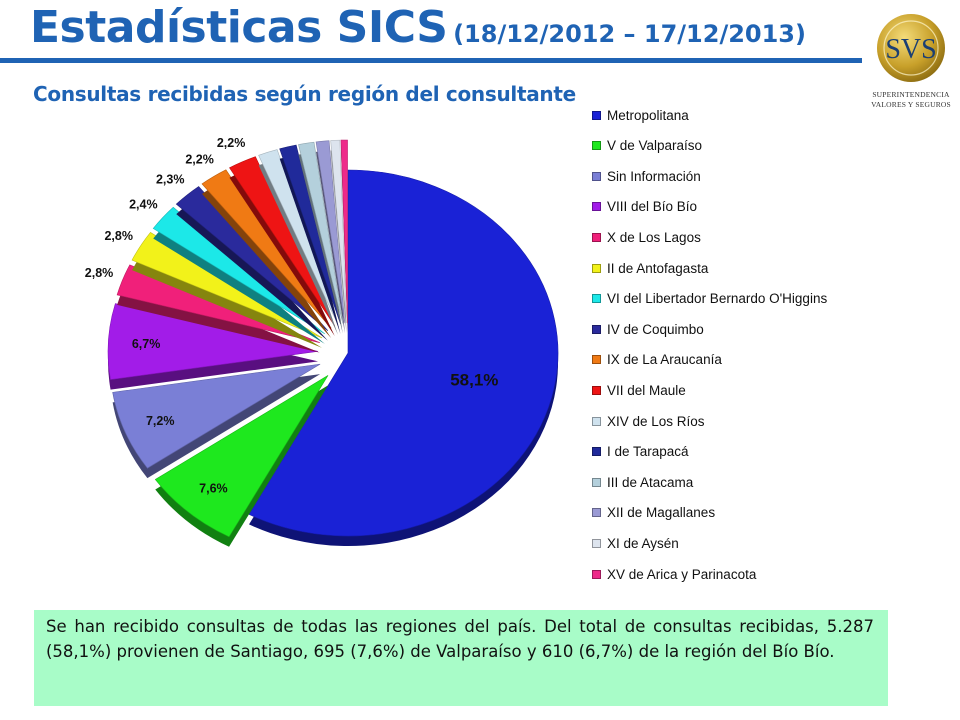  I want to click on logo-line-2: VALORES Y SEGUROS, so click(911, 104).